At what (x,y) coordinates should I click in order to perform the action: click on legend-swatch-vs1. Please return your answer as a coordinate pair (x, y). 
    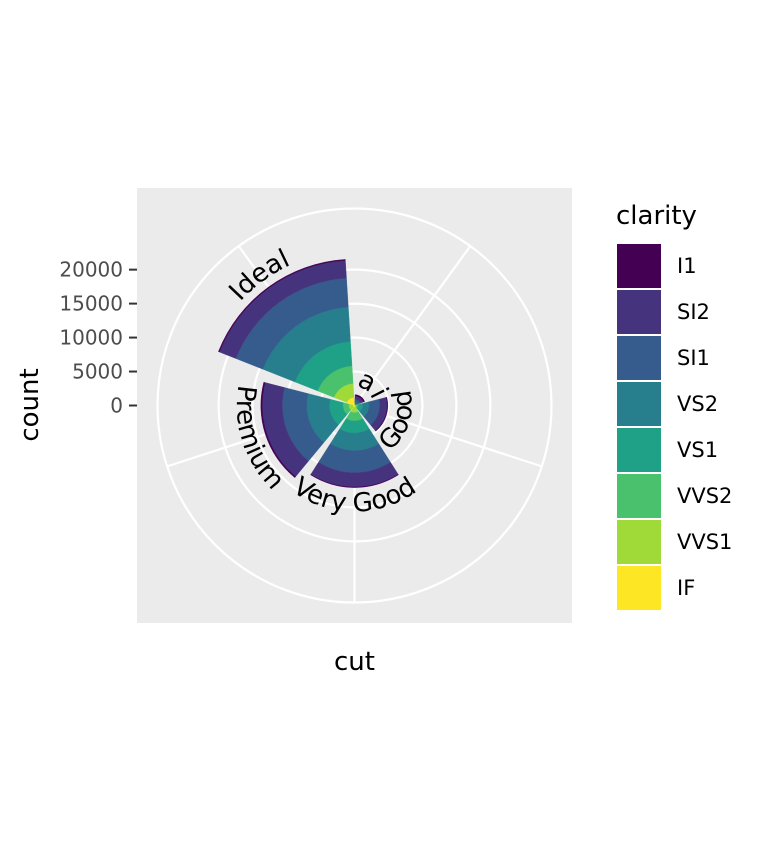
    Looking at the image, I should click on (639, 450).